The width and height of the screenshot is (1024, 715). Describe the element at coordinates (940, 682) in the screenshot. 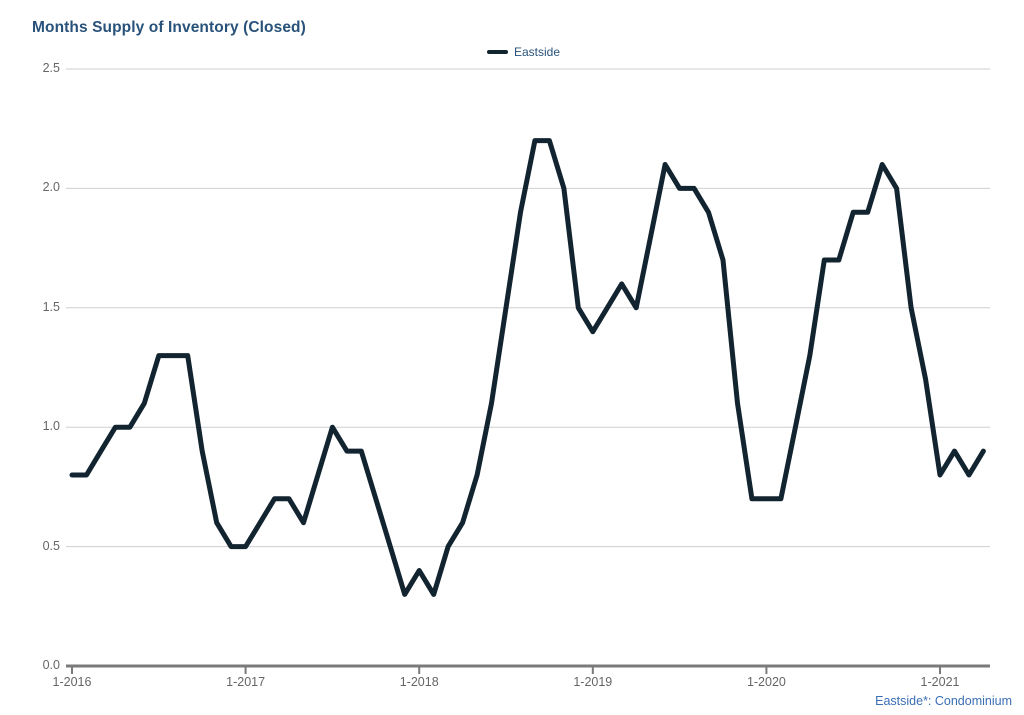

I see `x-tick-label: 1-2021` at that location.